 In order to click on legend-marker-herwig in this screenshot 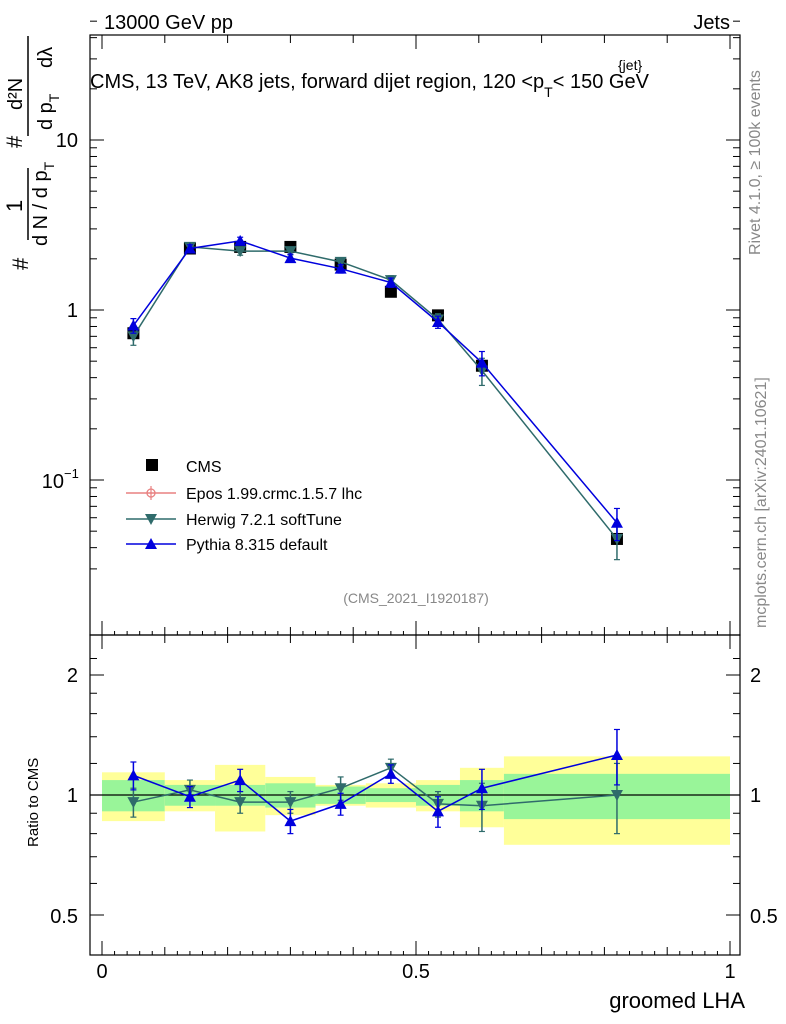, I will do `click(151, 519)`.